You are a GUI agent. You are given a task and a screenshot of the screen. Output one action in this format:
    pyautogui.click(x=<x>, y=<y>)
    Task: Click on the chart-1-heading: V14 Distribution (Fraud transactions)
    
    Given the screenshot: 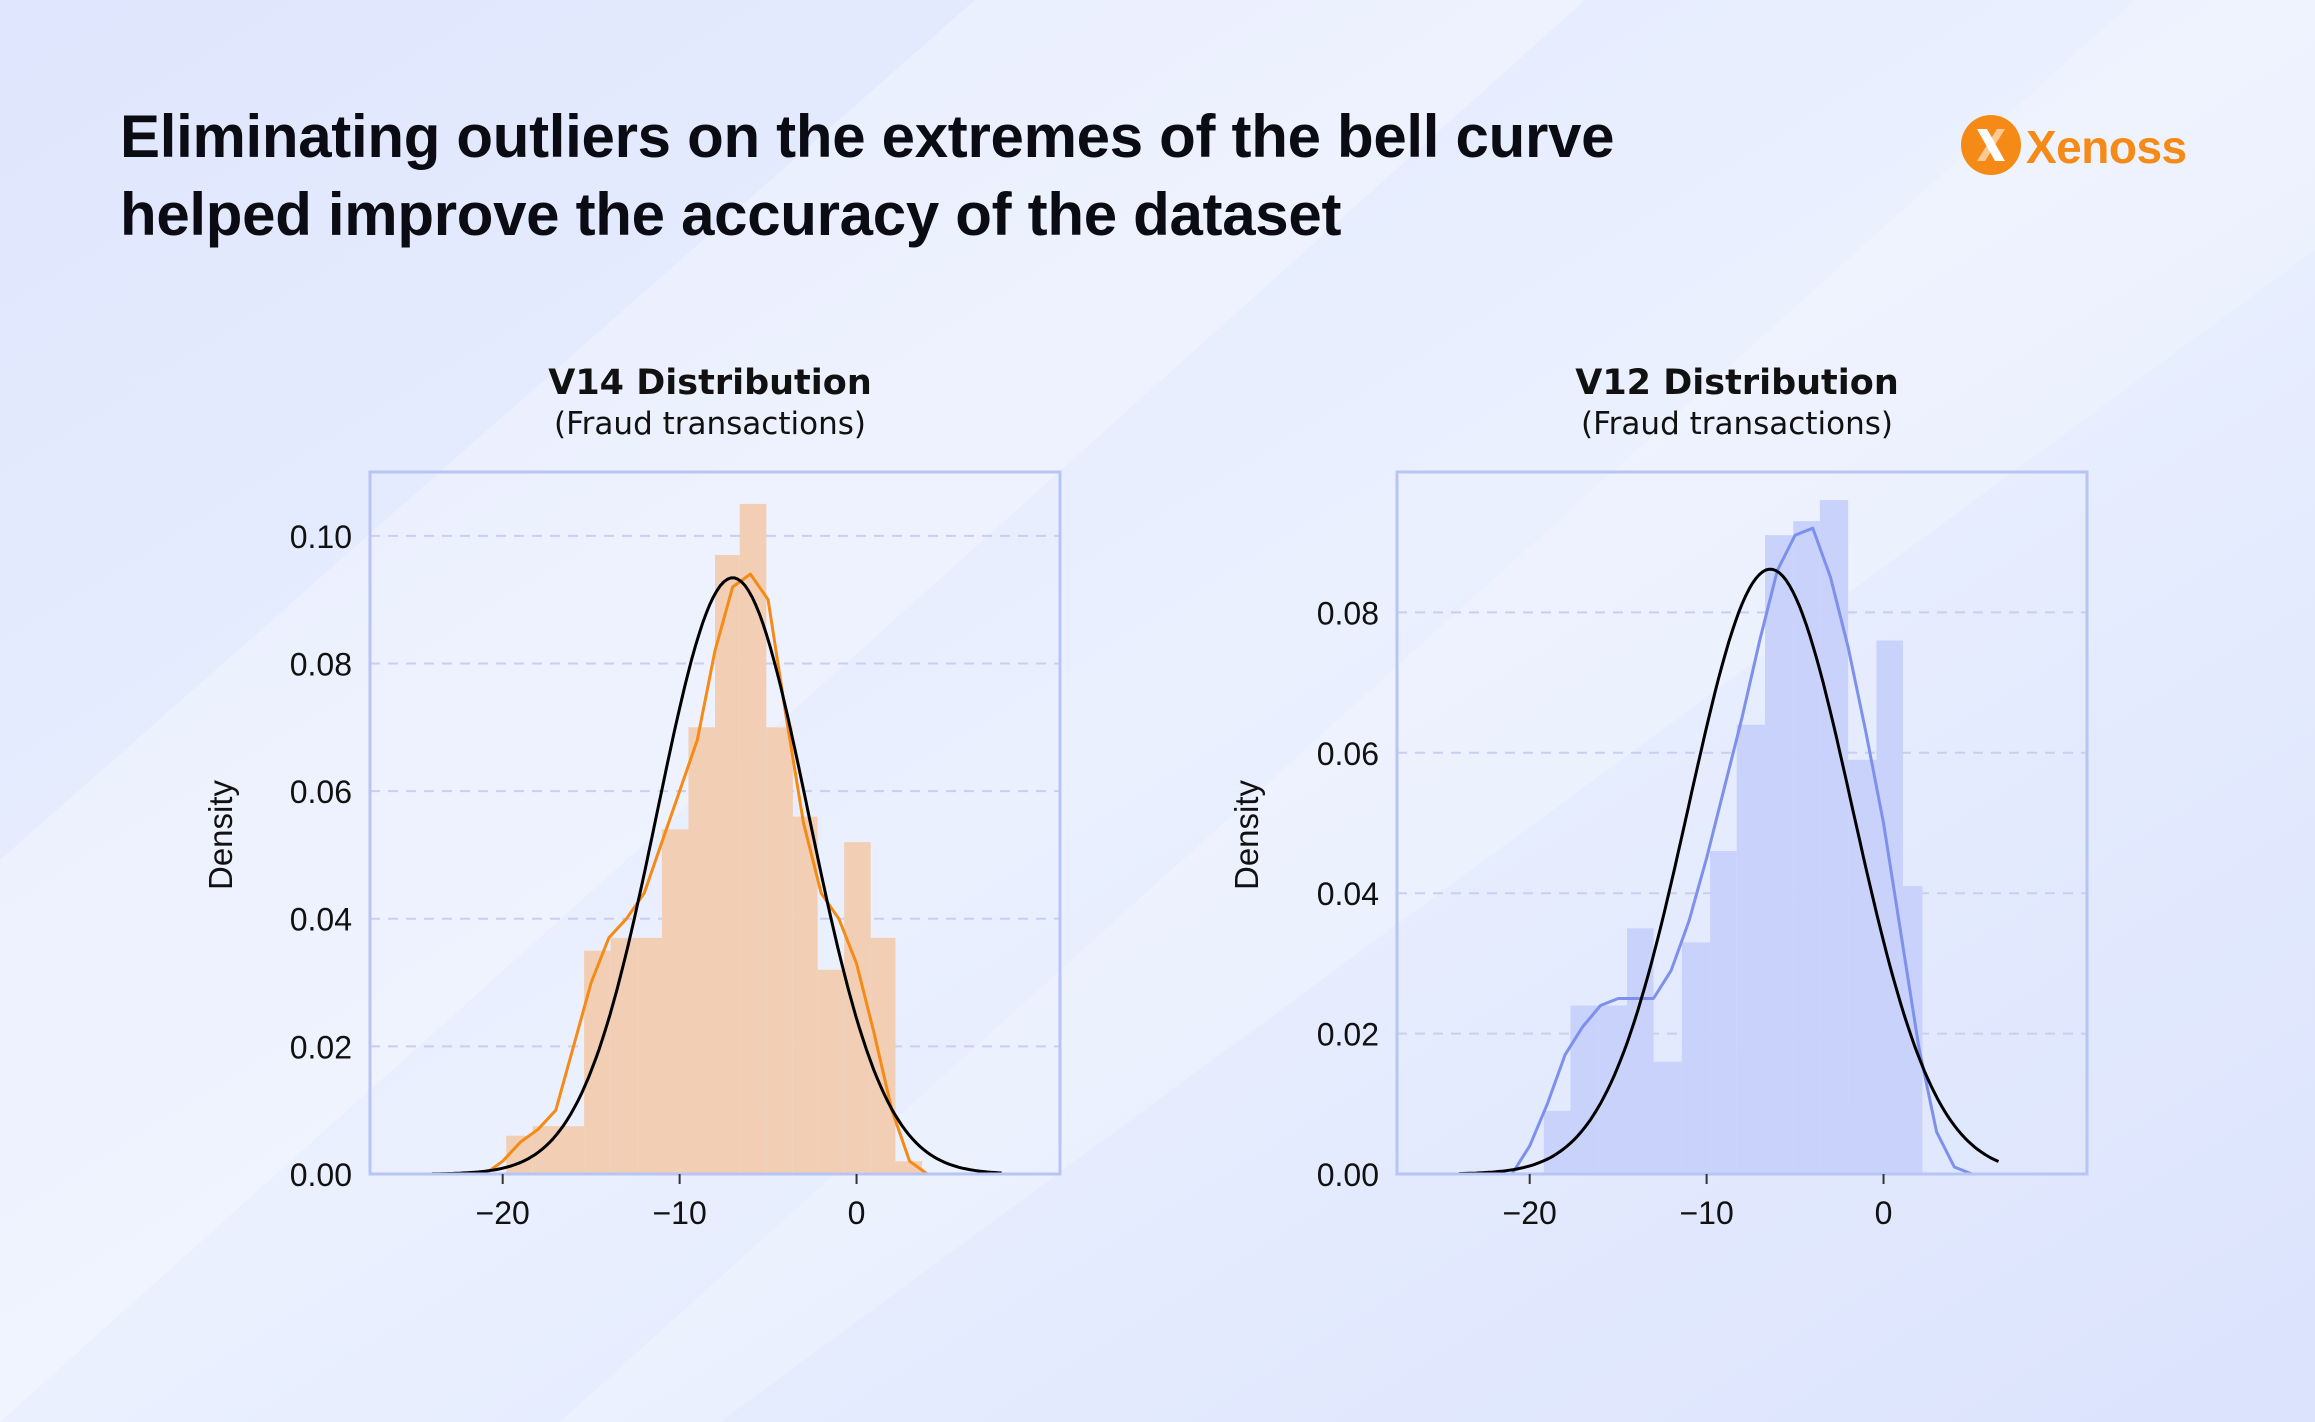 What is the action you would take?
    pyautogui.click(x=710, y=403)
    